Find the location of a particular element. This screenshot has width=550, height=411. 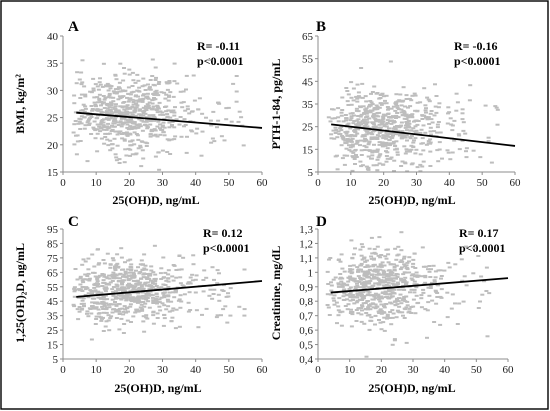

y-tick-label: 1,2 is located at coordinates (306, 244).